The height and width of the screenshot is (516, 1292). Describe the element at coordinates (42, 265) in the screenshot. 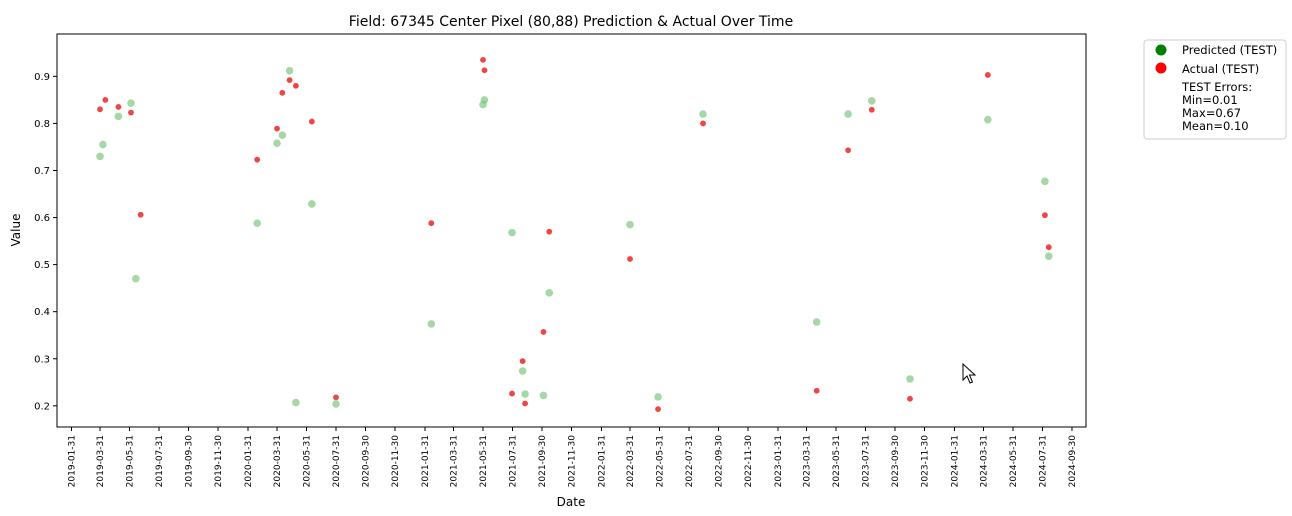

I see `y-tick-label: 0.5` at that location.